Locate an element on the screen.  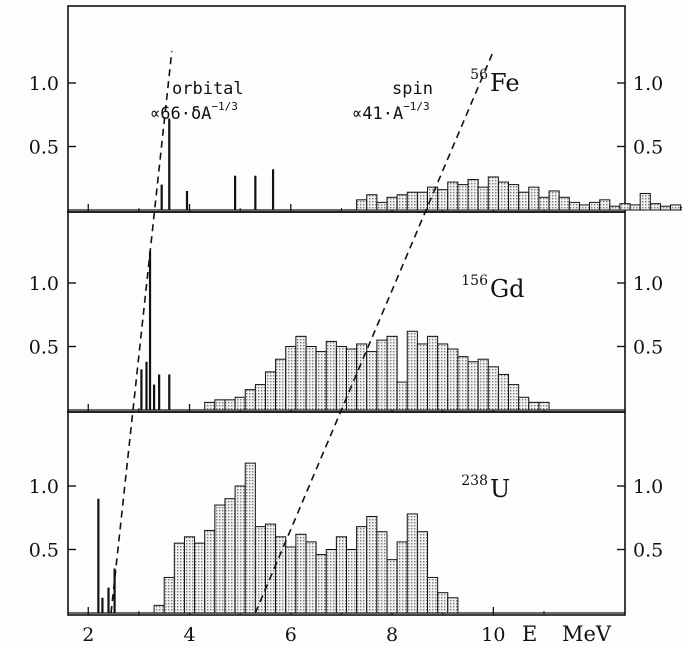
nucleus-mass: 238 is located at coordinates (474, 481).